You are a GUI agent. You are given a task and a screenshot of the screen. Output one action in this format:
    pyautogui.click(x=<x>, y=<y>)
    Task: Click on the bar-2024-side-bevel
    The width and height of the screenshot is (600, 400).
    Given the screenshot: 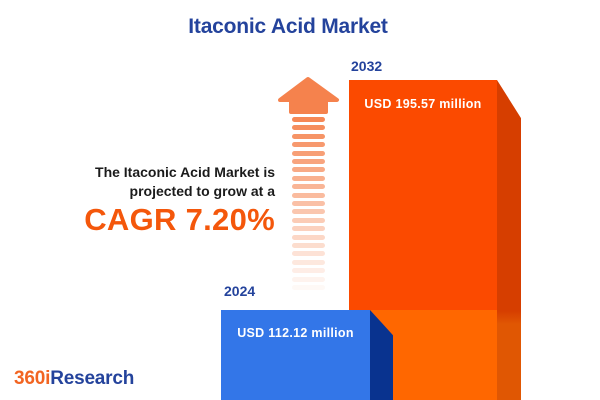 What is the action you would take?
    pyautogui.click(x=381, y=355)
    